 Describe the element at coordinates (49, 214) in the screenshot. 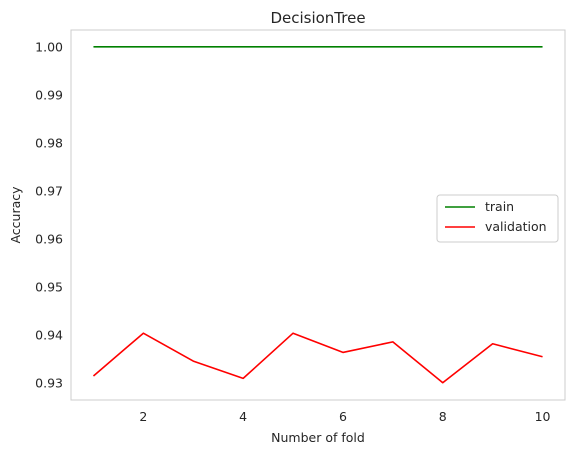

I see `y-tick-labels: 0.93 0.94 0.95 0.96 0.97 0.98 0.99 1.00` at that location.